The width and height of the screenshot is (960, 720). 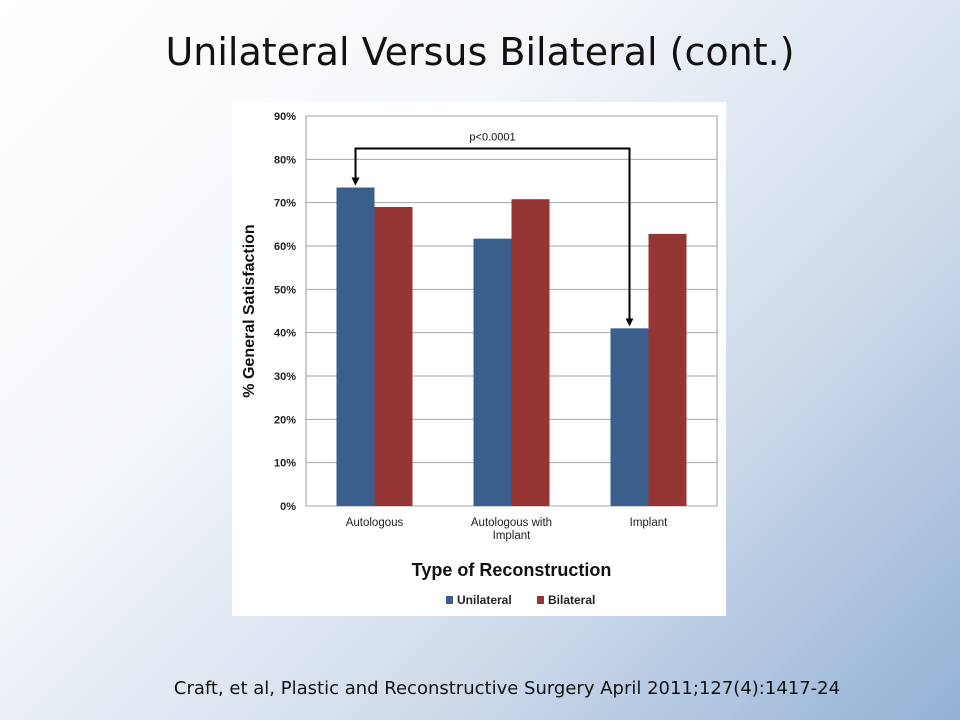 I want to click on legend-label-bilateral: Bilateral, so click(x=571, y=600).